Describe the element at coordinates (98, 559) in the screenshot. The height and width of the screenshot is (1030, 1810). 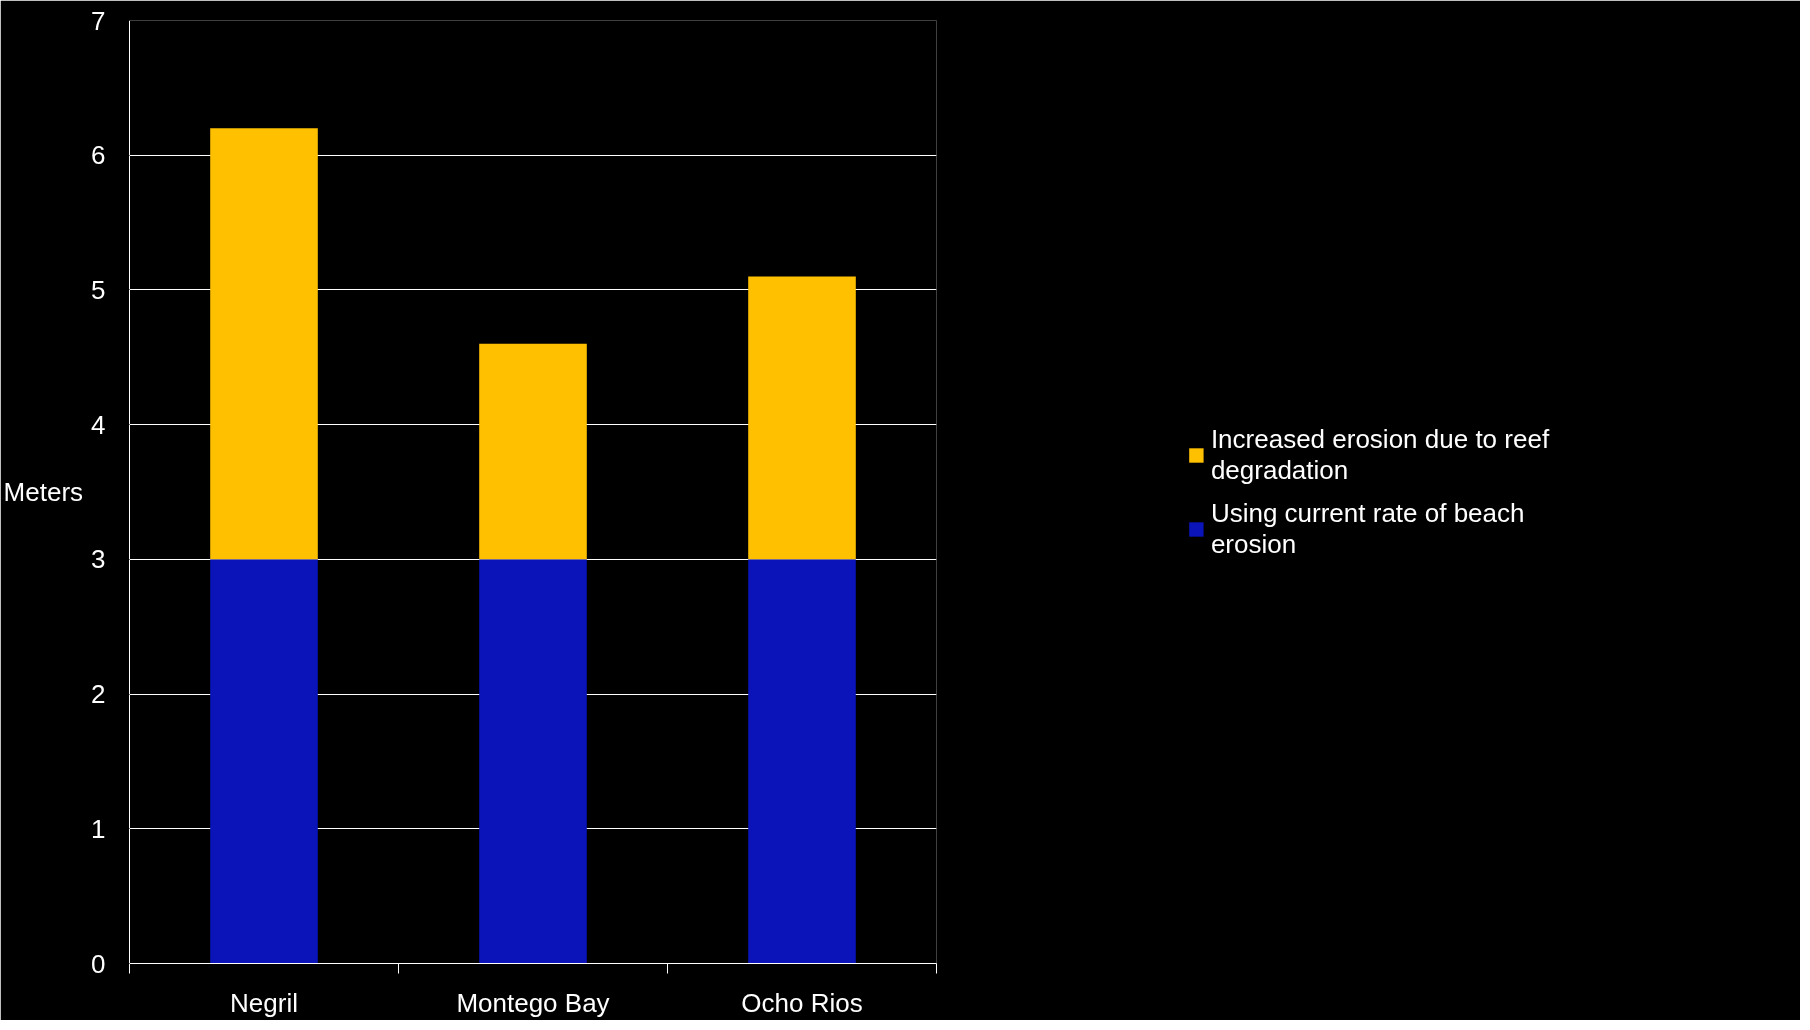
I see `y-tick-label: 3` at that location.